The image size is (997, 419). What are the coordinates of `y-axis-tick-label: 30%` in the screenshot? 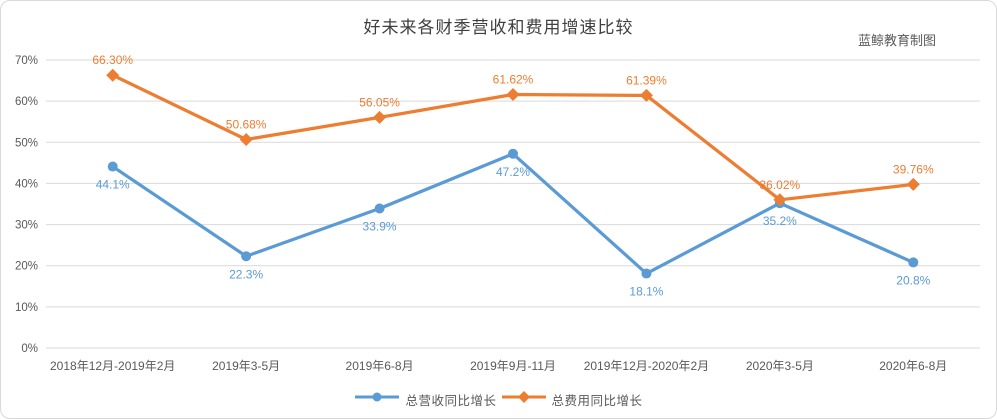 It's located at (26, 226).